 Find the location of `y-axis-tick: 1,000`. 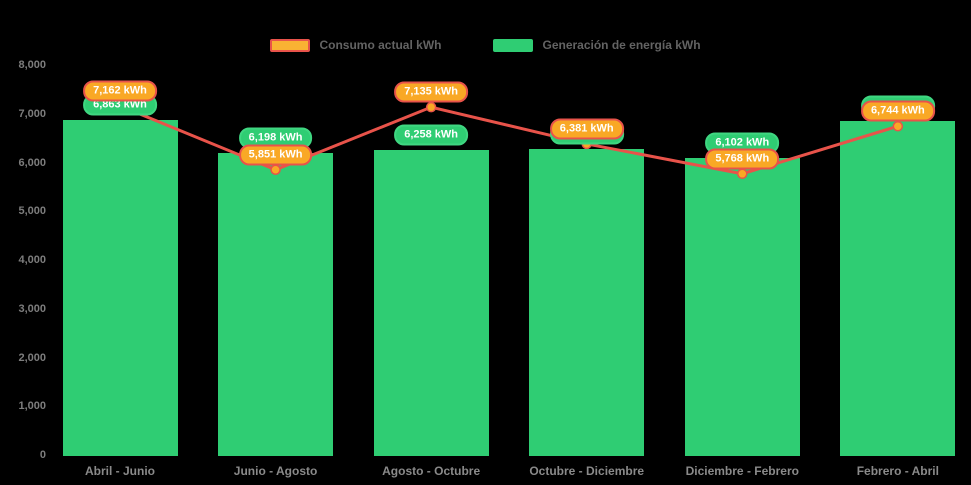

y-axis-tick: 1,000 is located at coordinates (32, 406).